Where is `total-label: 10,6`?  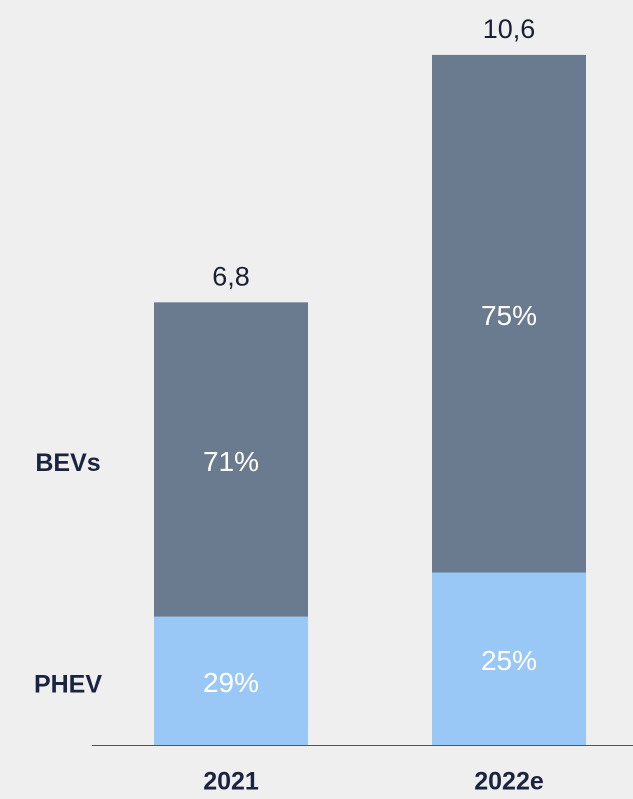 total-label: 10,6 is located at coordinates (509, 29).